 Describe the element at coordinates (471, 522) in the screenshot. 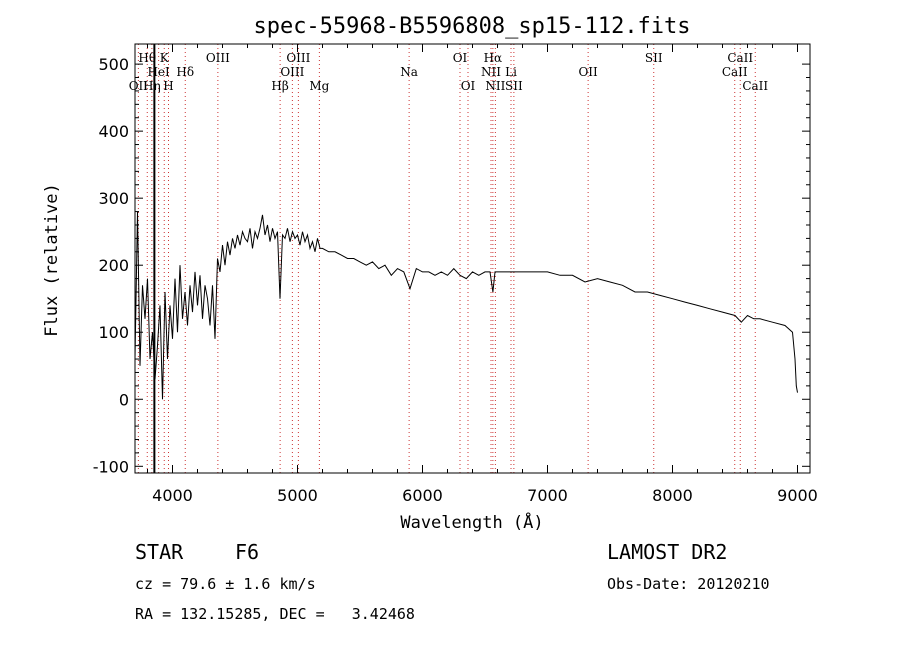

I see `x-axis-label: Wavelength (Å)` at that location.